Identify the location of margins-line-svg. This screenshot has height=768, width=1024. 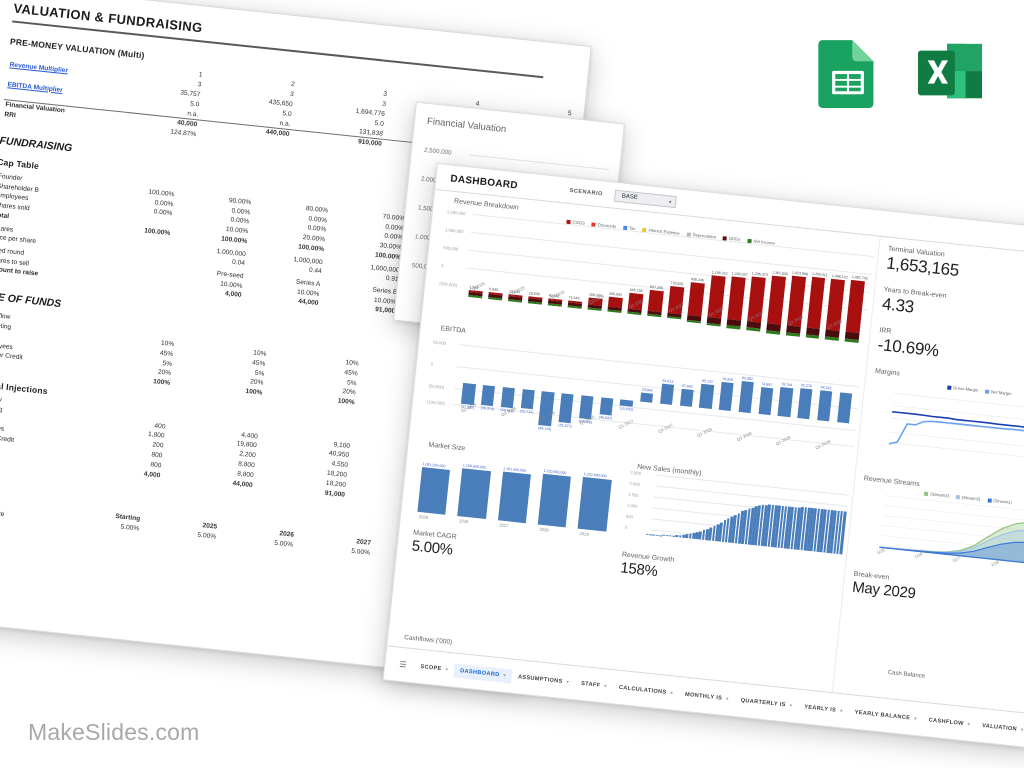
(956, 427).